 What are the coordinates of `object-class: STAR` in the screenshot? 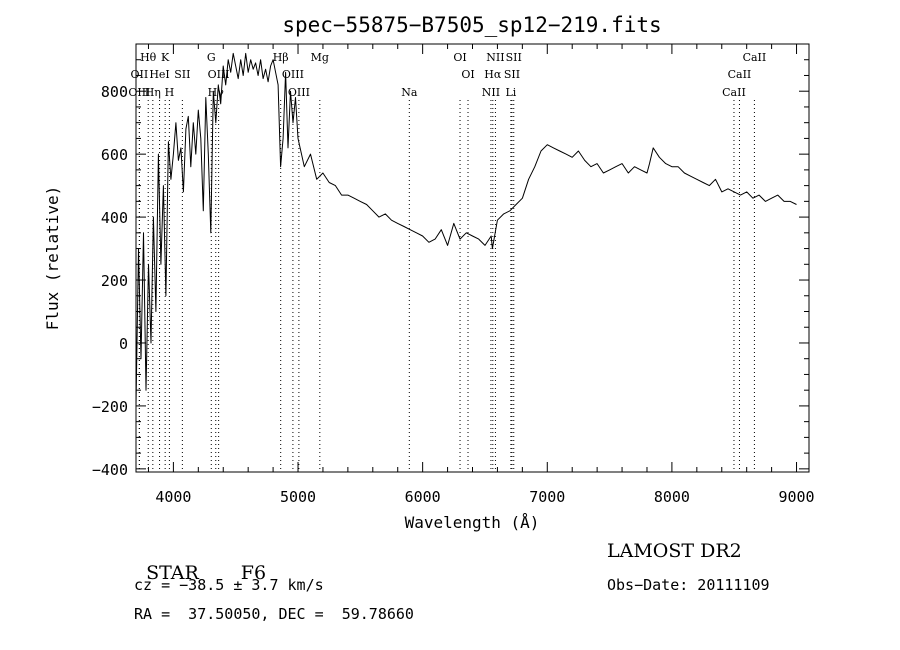 It's located at (172, 573).